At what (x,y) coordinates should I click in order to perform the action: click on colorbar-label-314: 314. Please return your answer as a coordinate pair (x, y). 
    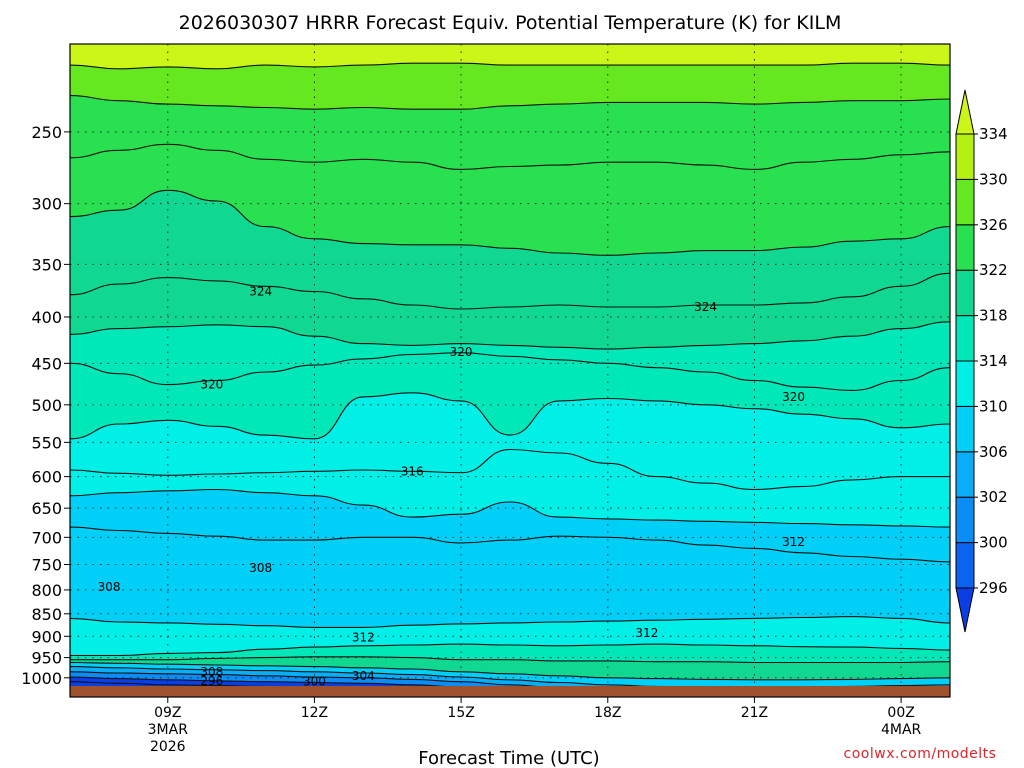
    Looking at the image, I should click on (993, 361).